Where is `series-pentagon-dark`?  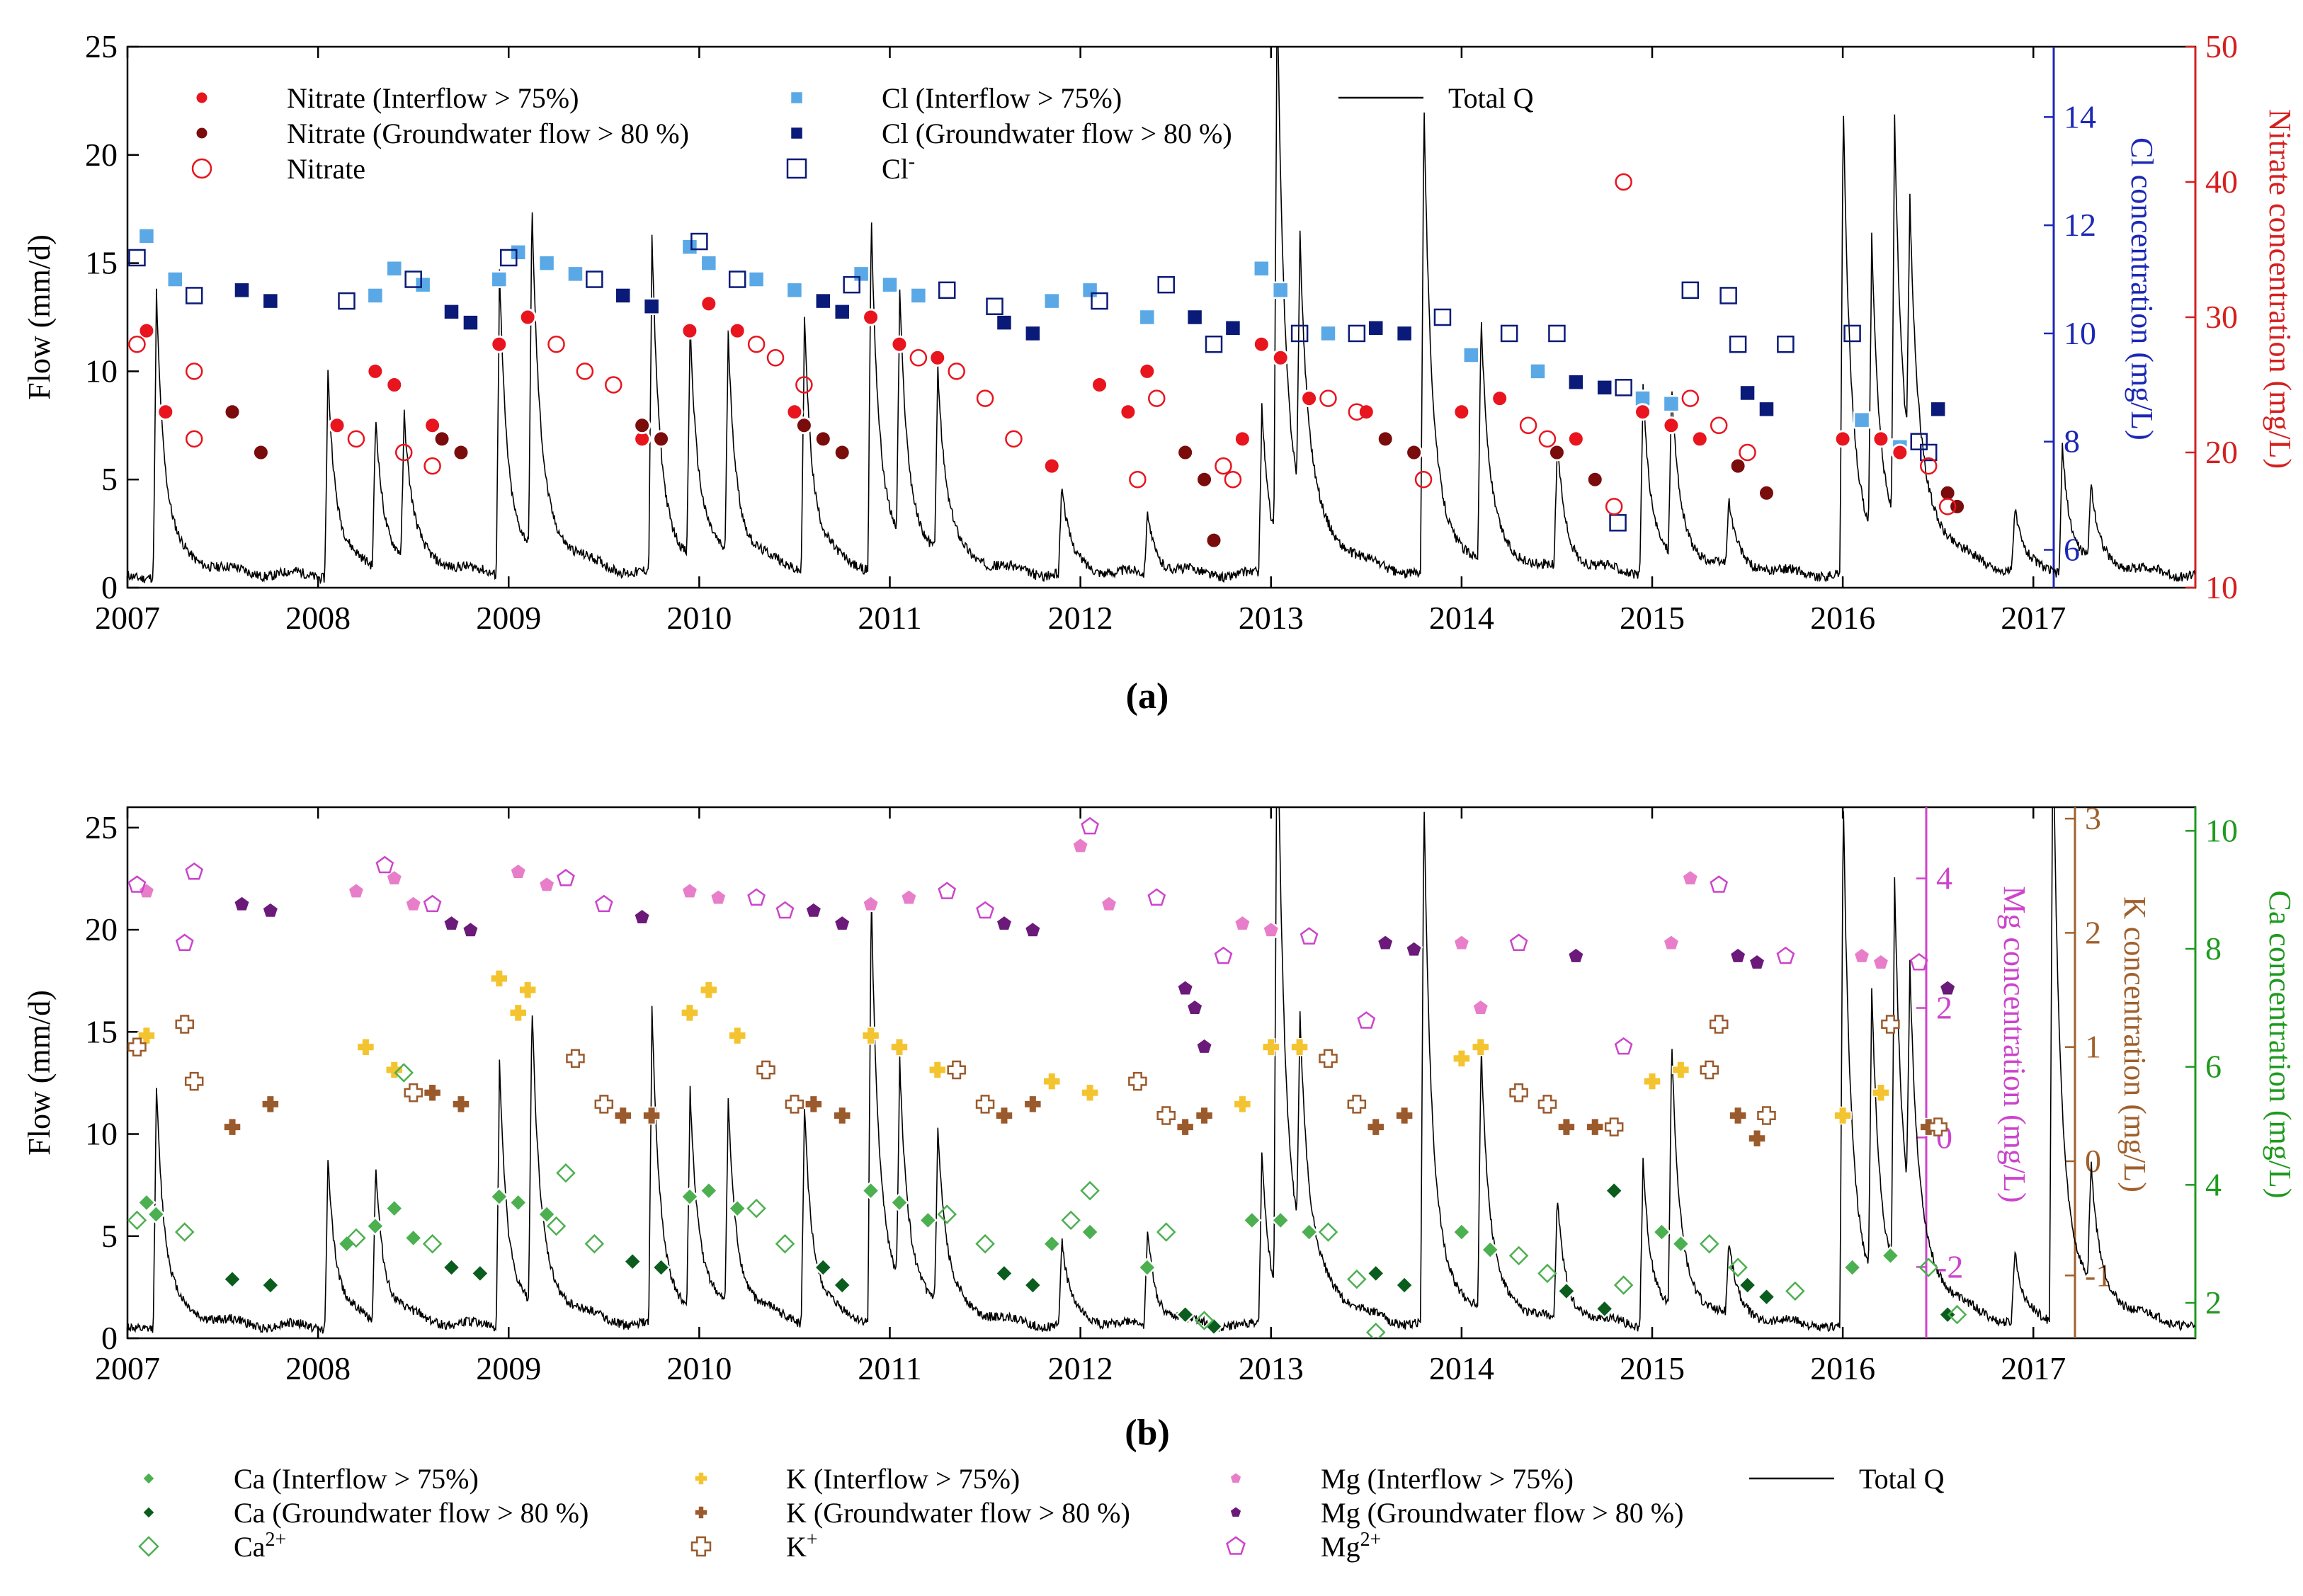 series-pentagon-dark is located at coordinates (1094, 974).